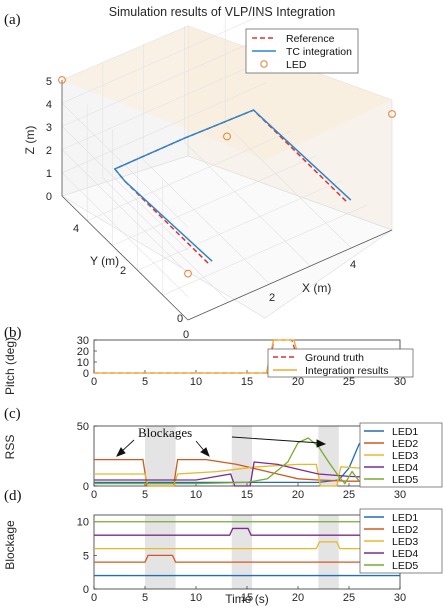  What do you see at coordinates (86, 556) in the screenshot?
I see `y-tick-label: 5` at bounding box center [86, 556].